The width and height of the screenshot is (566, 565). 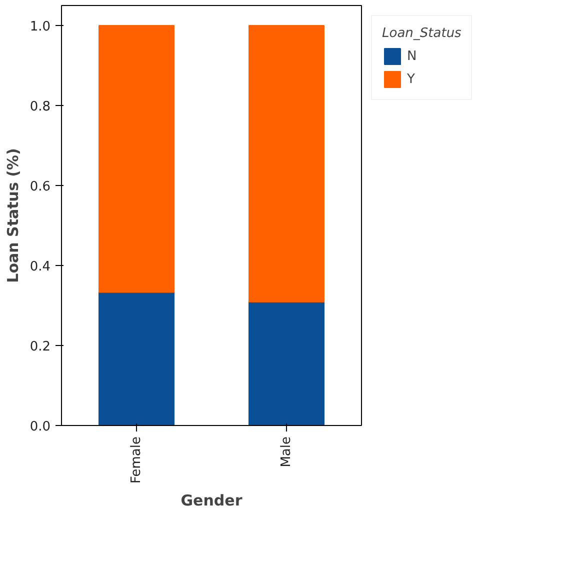 I want to click on x-tick-label: Female, so click(x=136, y=460).